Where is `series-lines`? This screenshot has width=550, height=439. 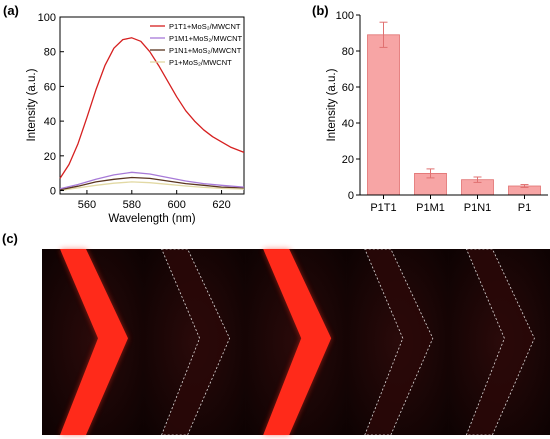 series-lines is located at coordinates (152, 114).